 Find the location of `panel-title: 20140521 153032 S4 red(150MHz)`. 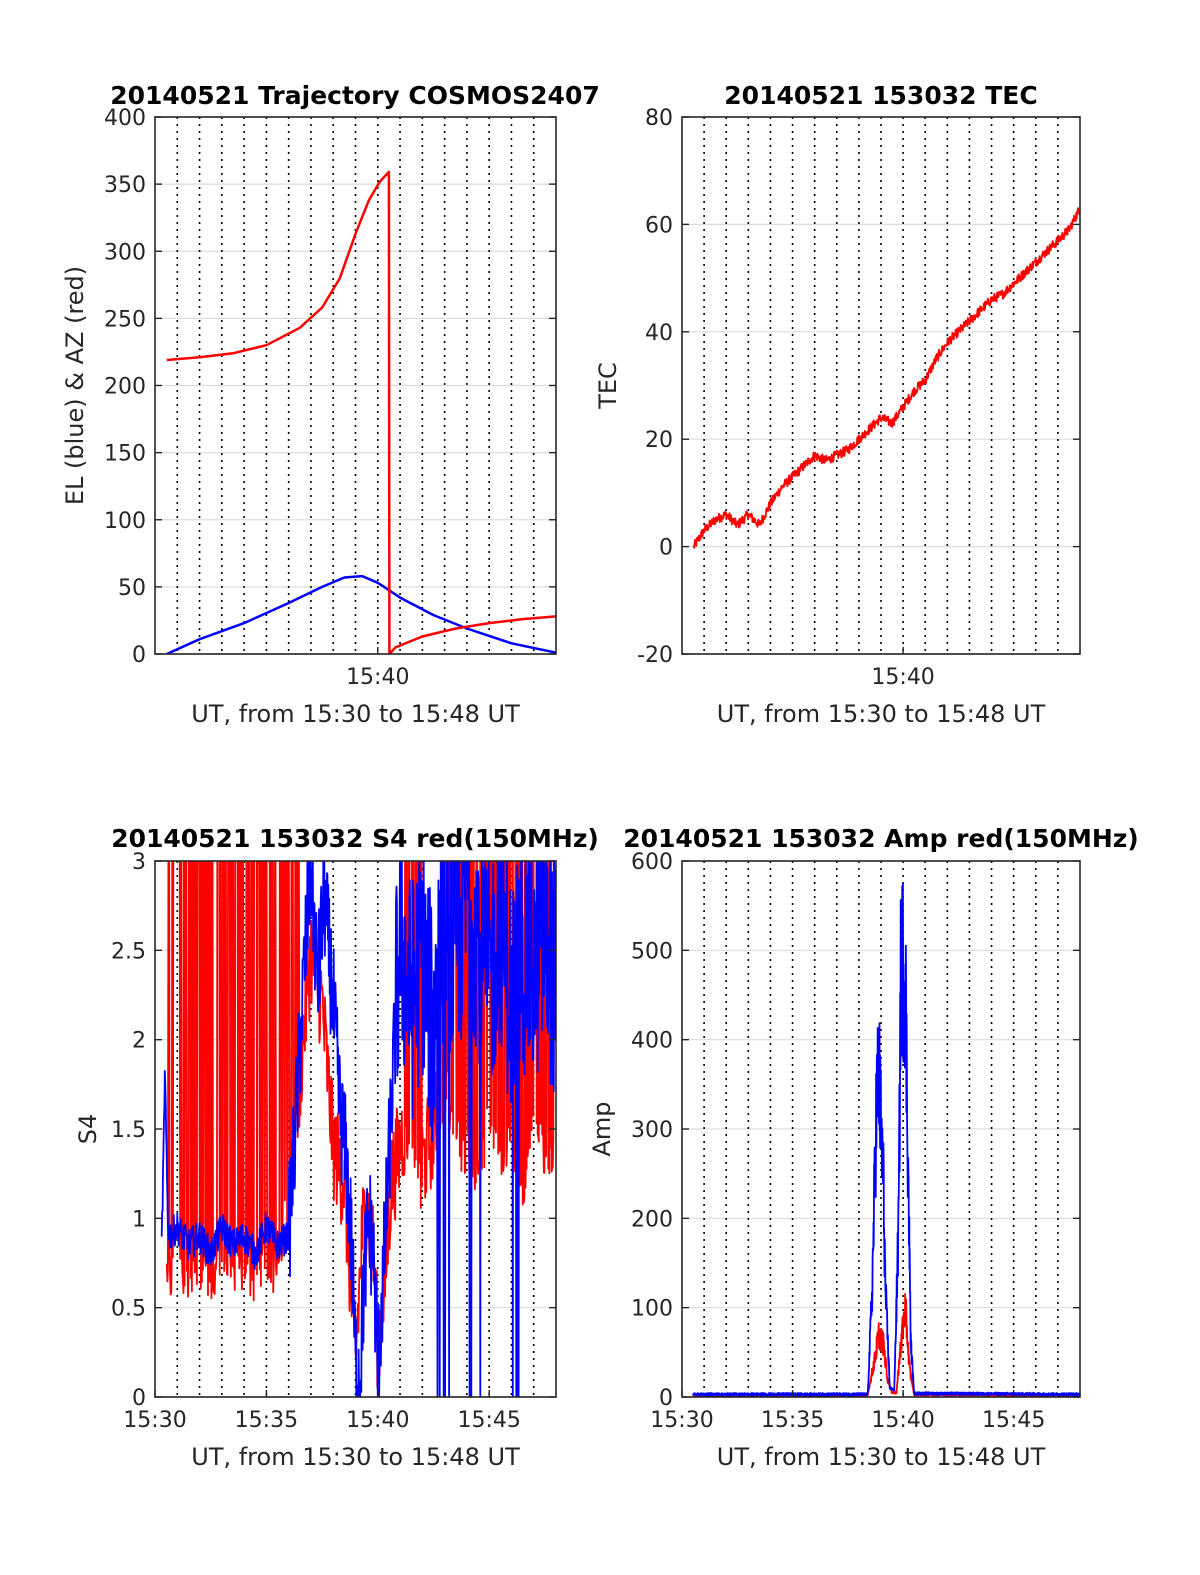

panel-title: 20140521 153032 S4 red(150MHz) is located at coordinates (355, 838).